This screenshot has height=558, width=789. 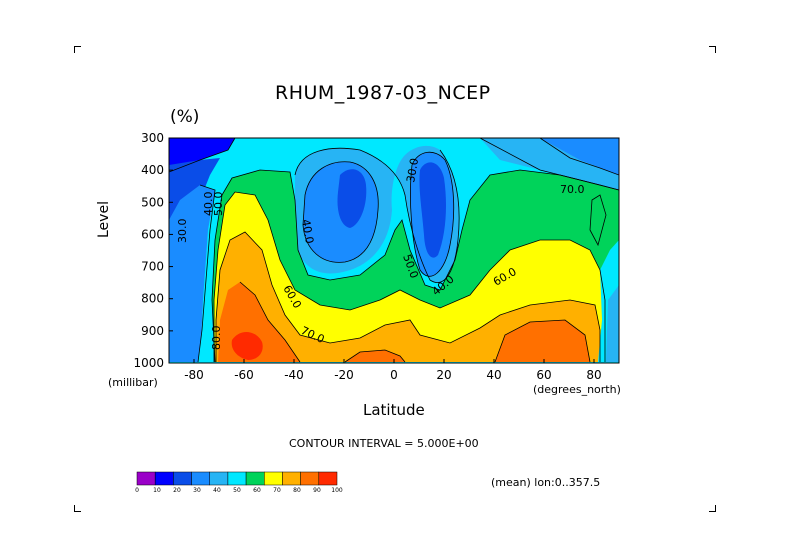 What do you see at coordinates (344, 375) in the screenshot?
I see `x-tick-label: -20` at bounding box center [344, 375].